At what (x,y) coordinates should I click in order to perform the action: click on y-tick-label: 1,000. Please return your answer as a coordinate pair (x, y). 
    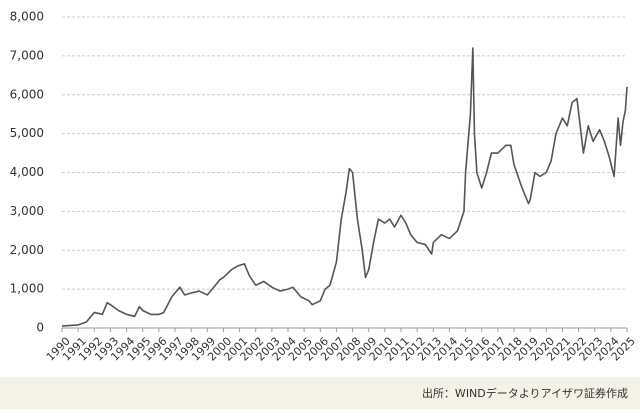
    Looking at the image, I should click on (27, 289).